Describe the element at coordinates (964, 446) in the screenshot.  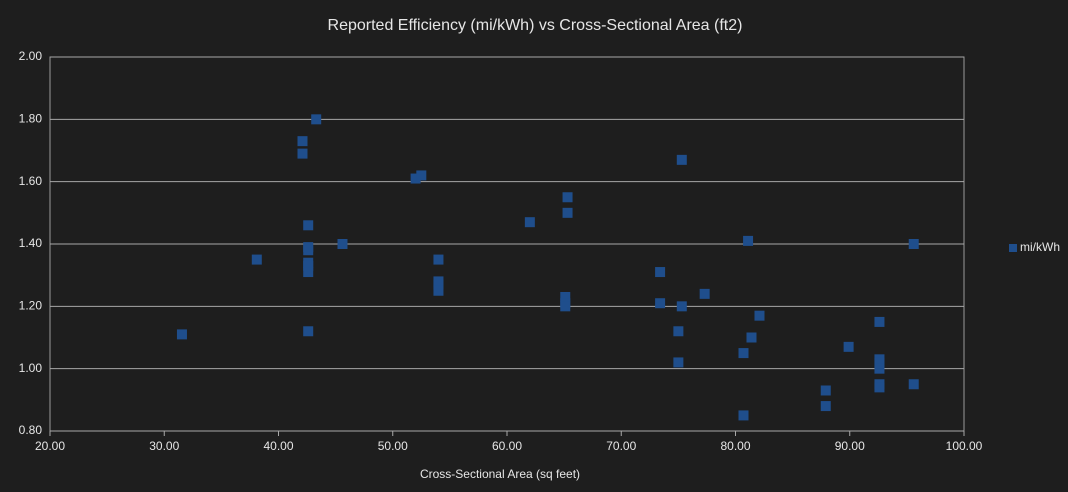
I see `x-tick-label: 100.00` at that location.